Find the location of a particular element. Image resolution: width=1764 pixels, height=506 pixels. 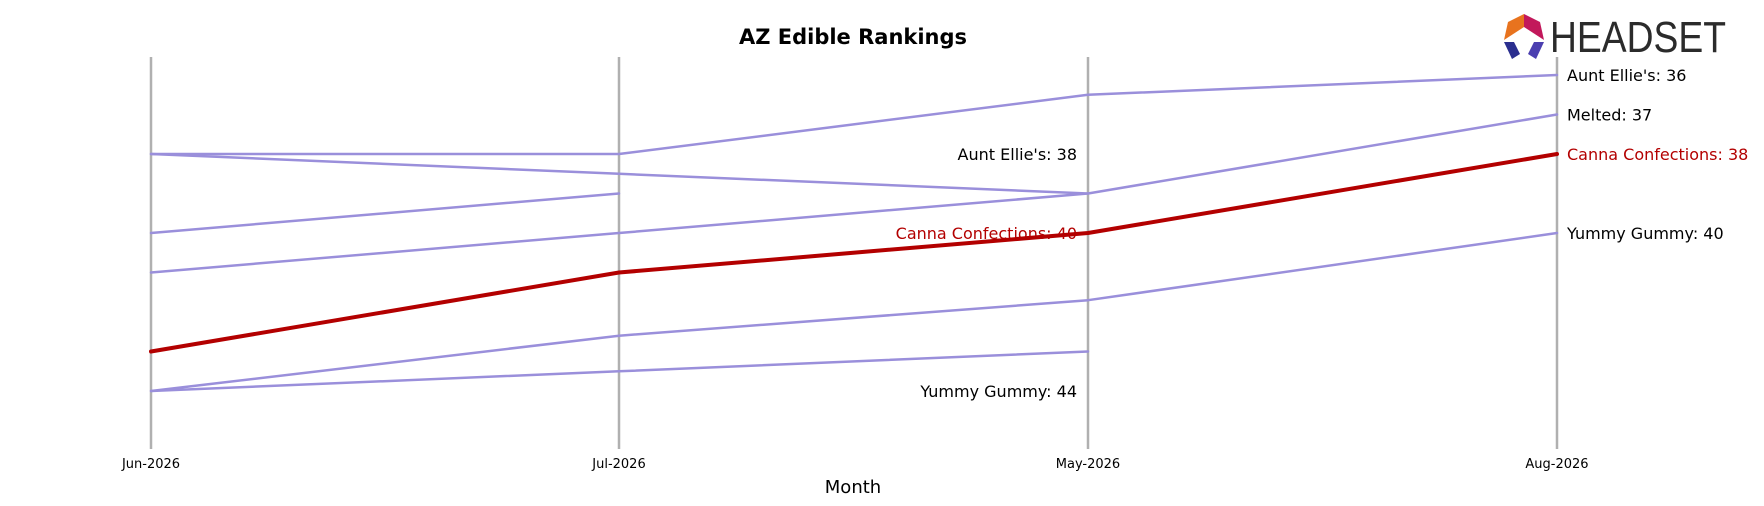

headset-logo-mark-icon is located at coordinates (1524, 36).